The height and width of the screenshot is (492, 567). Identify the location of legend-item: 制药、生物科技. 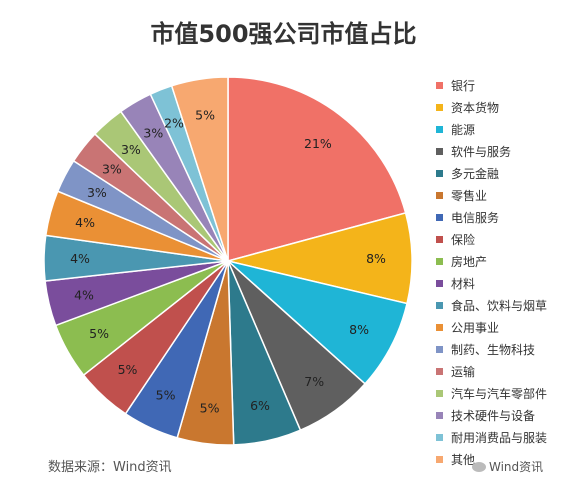
(491, 349).